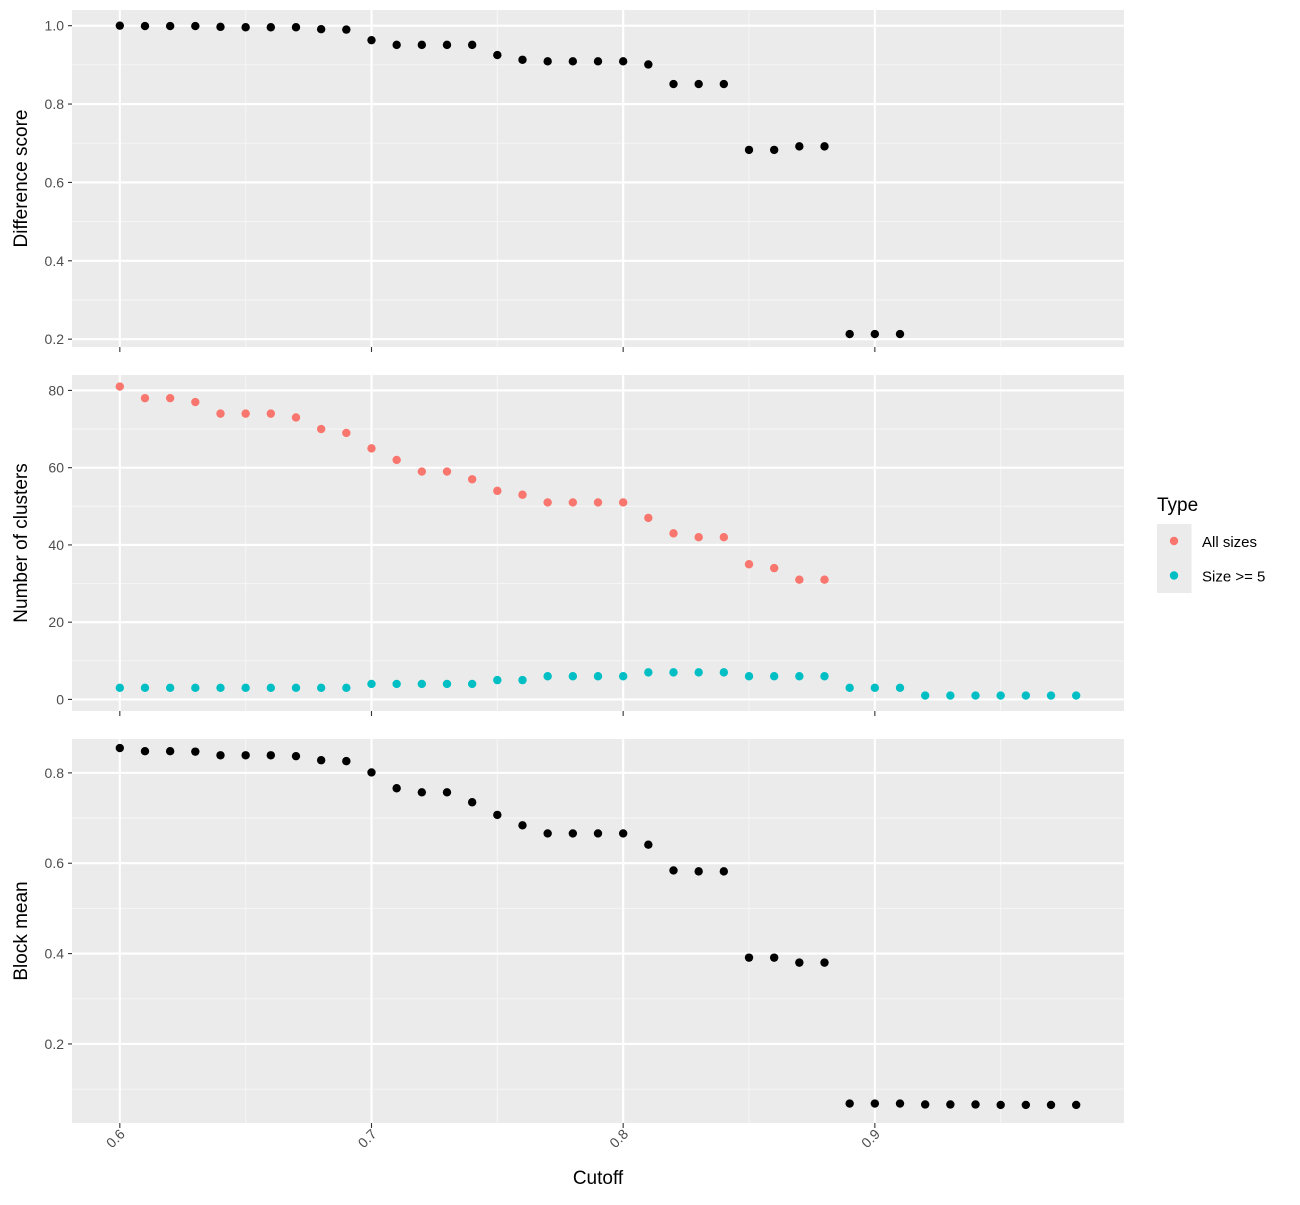 The image size is (1300, 1205). Describe the element at coordinates (56, 468) in the screenshot. I see `y-tick-label: 60` at that location.